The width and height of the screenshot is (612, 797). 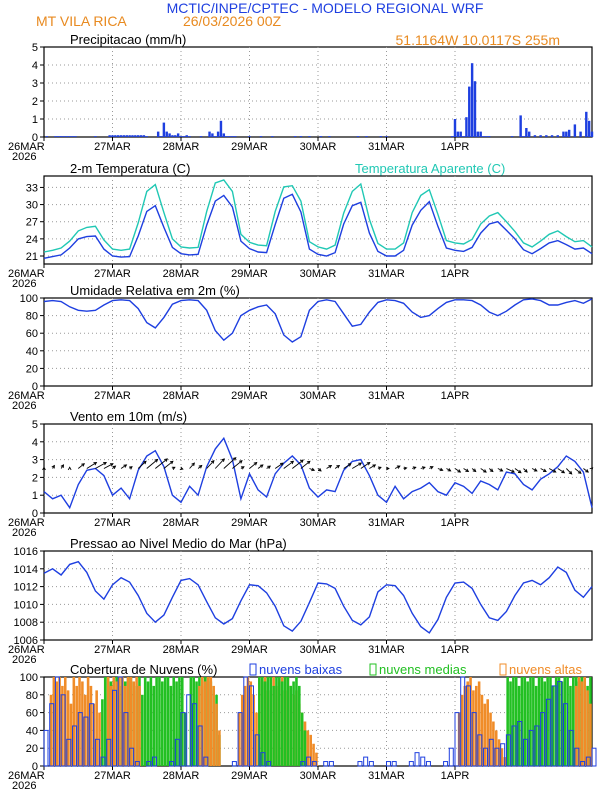 What do you see at coordinates (455, 650) in the screenshot?
I see `x-tick-label: 1APR` at bounding box center [455, 650].